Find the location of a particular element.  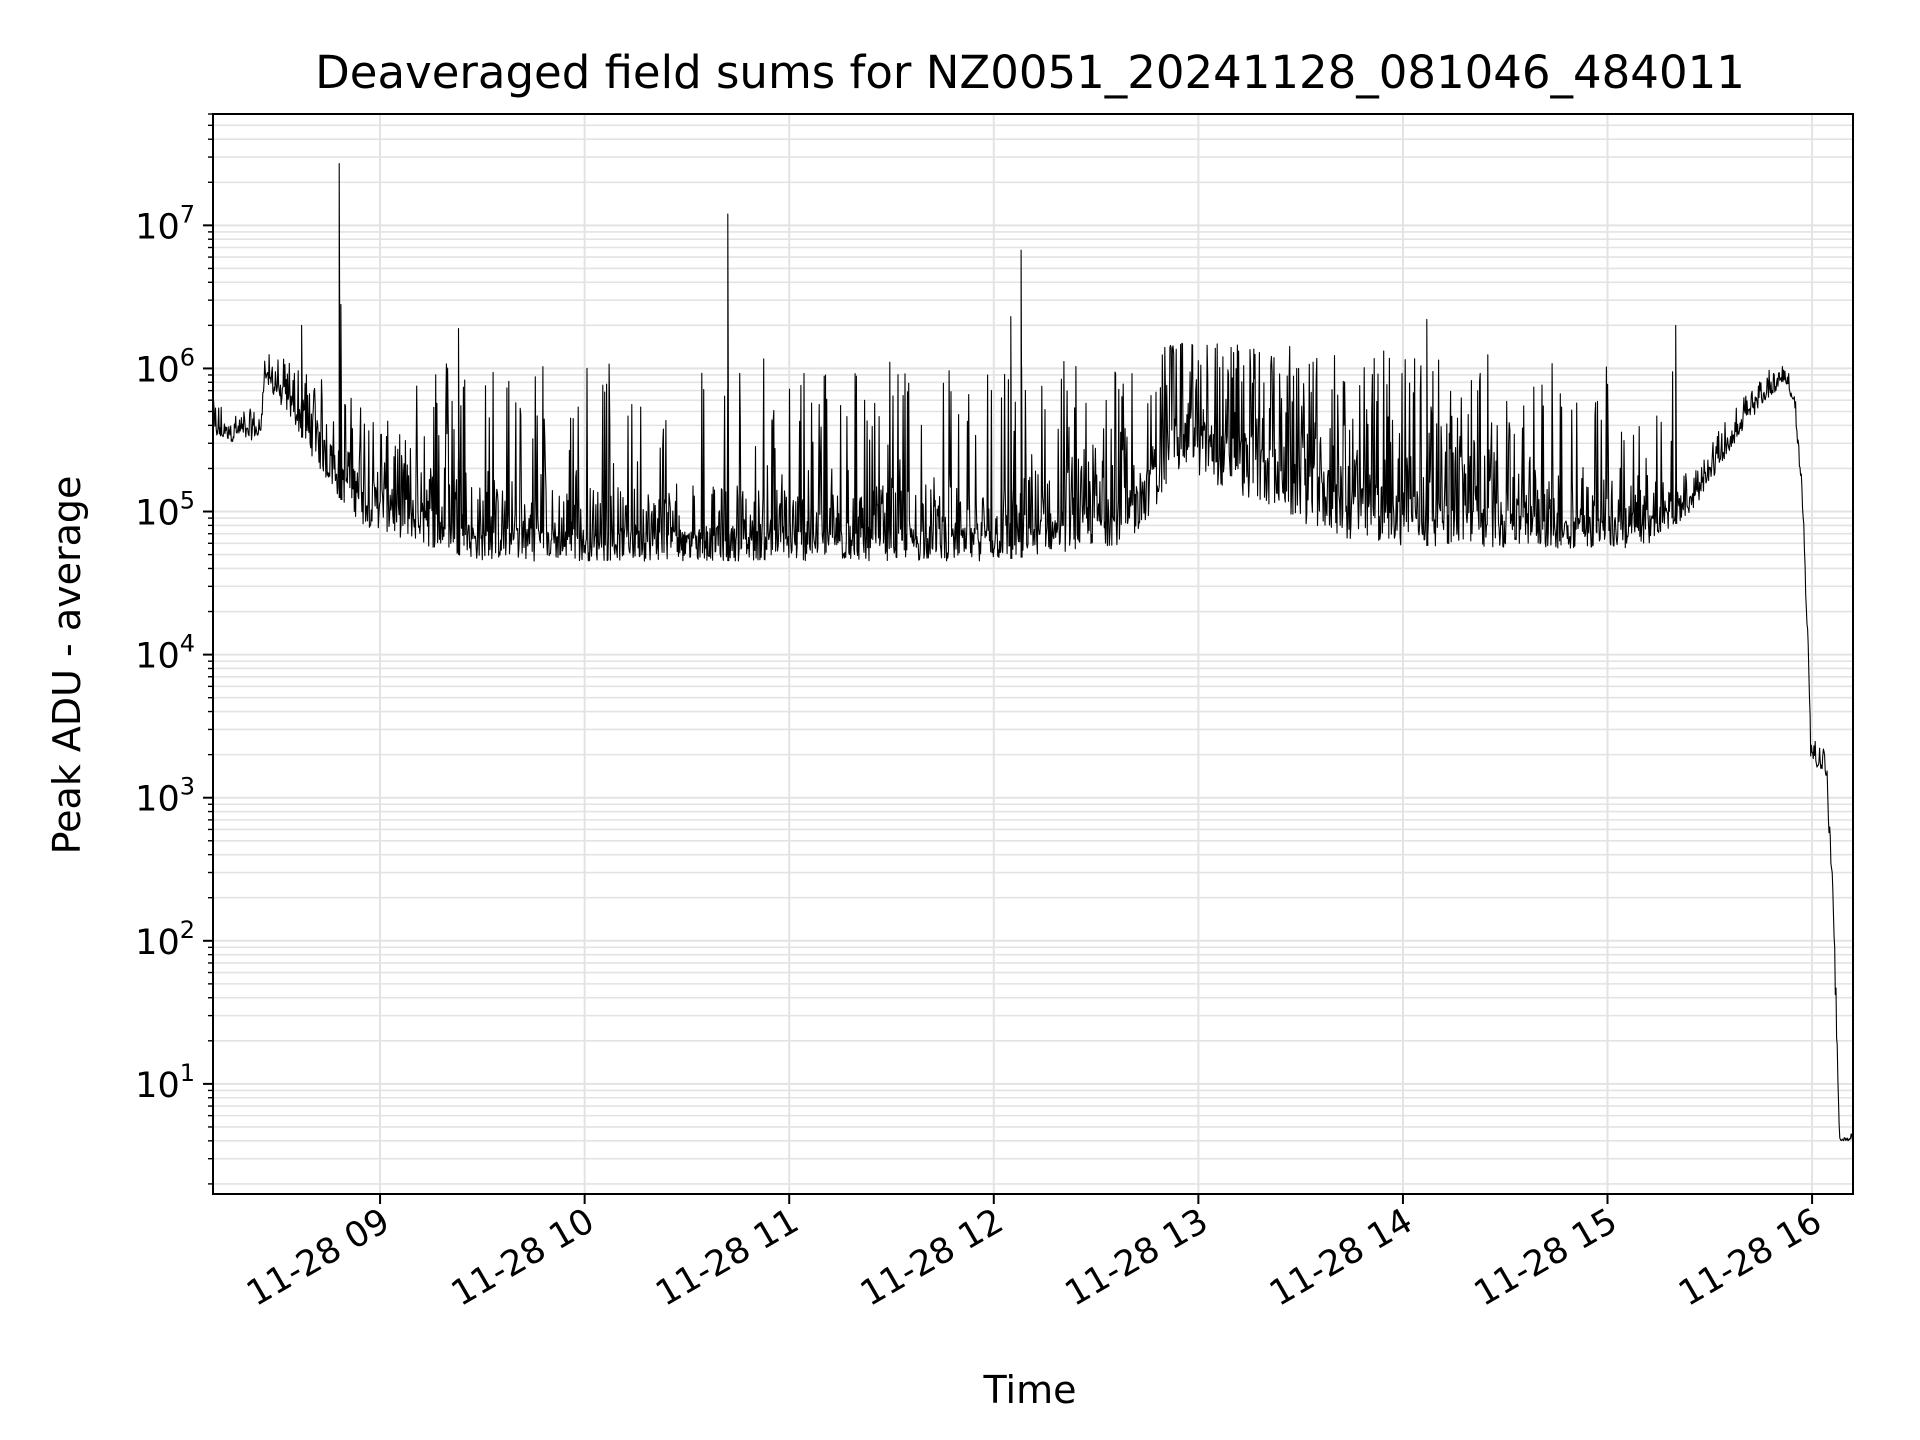

y-tick-label: 10¹ is located at coordinates (165, 1082).